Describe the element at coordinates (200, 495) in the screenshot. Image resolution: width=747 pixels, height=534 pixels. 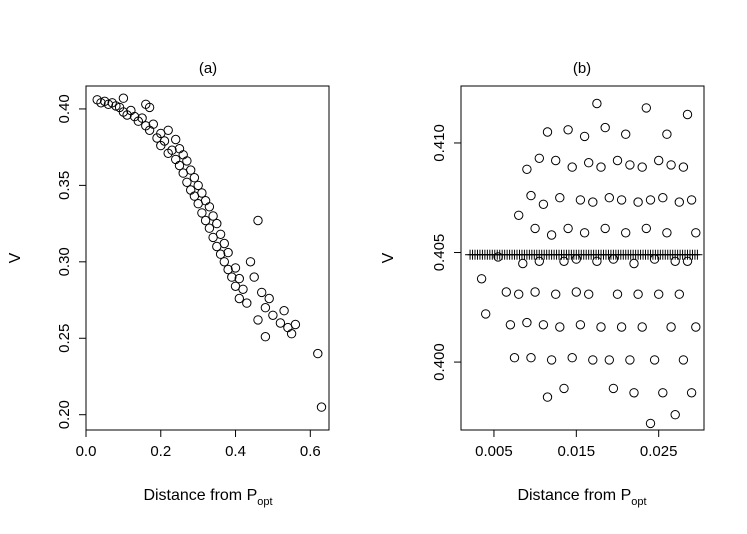
I see `panel-a-xlabel-main: Distance from P` at that location.